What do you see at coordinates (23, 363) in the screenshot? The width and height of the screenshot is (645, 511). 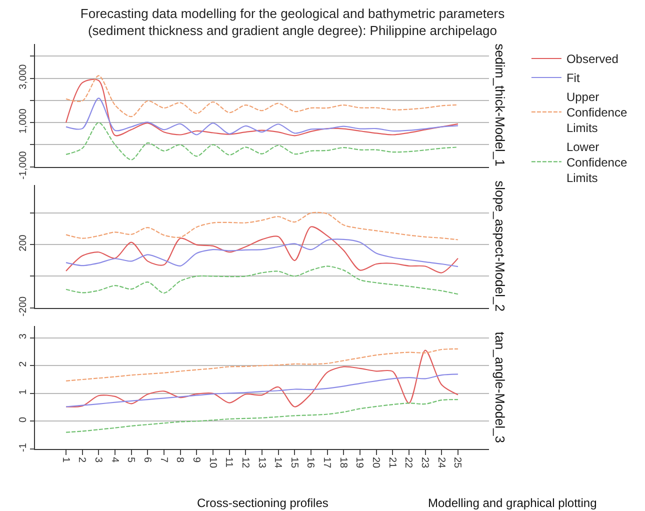 I see `y-tick-label: 2` at bounding box center [23, 363].